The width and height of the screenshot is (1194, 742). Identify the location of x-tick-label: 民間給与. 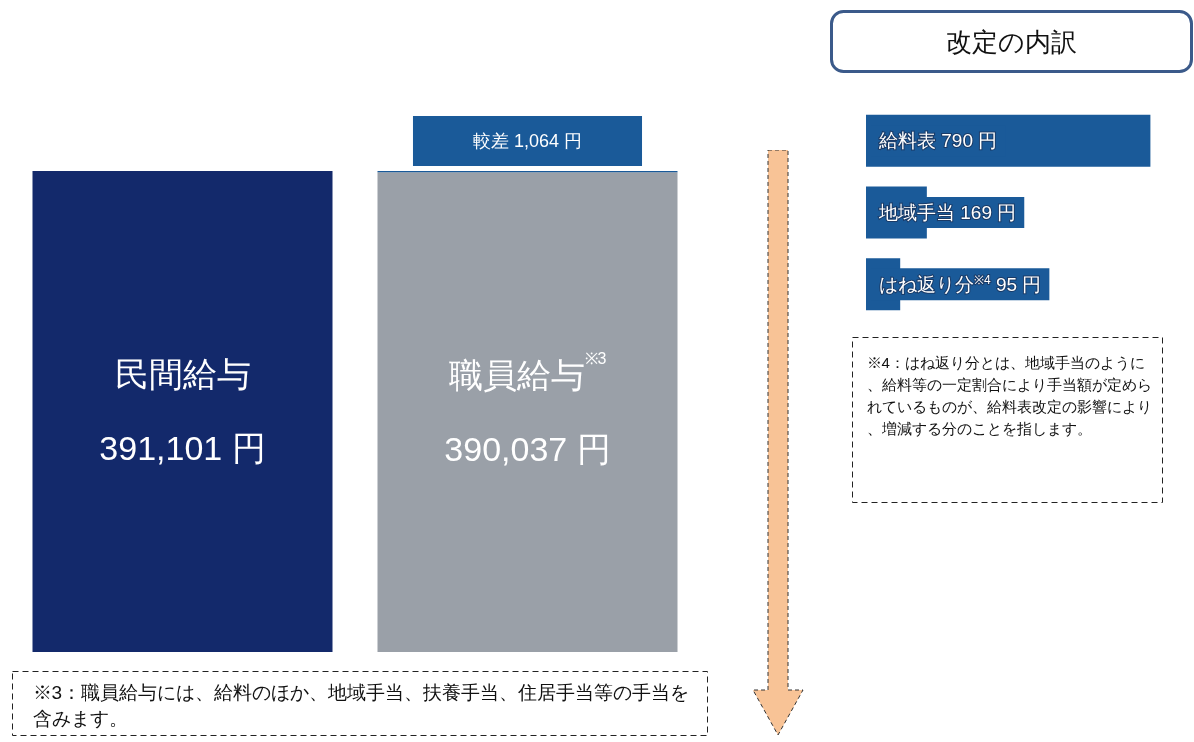
(182, 374).